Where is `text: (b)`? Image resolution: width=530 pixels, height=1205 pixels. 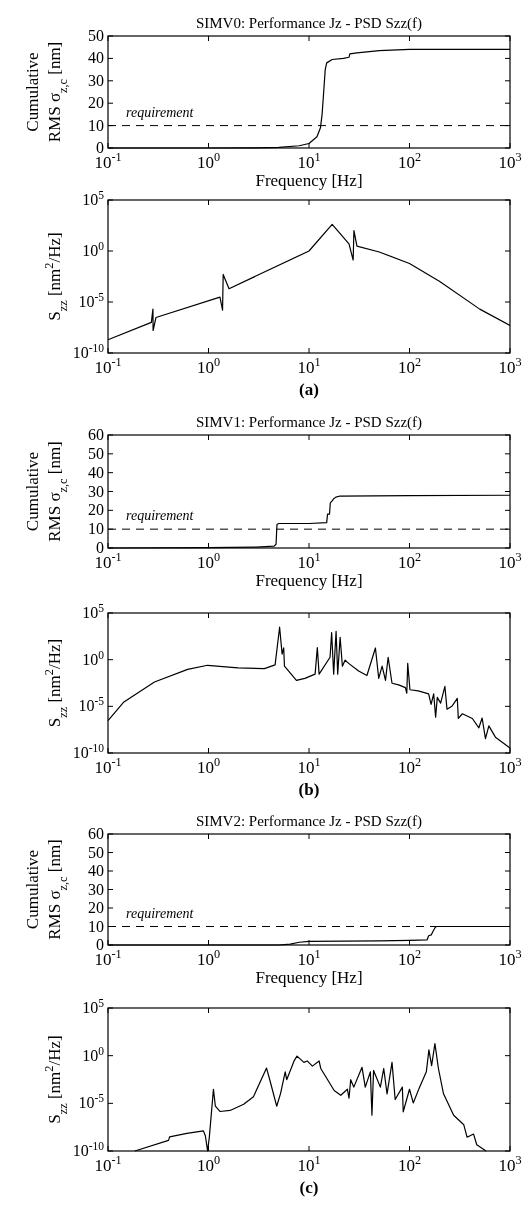
text: (b) is located at coordinates (309, 789).